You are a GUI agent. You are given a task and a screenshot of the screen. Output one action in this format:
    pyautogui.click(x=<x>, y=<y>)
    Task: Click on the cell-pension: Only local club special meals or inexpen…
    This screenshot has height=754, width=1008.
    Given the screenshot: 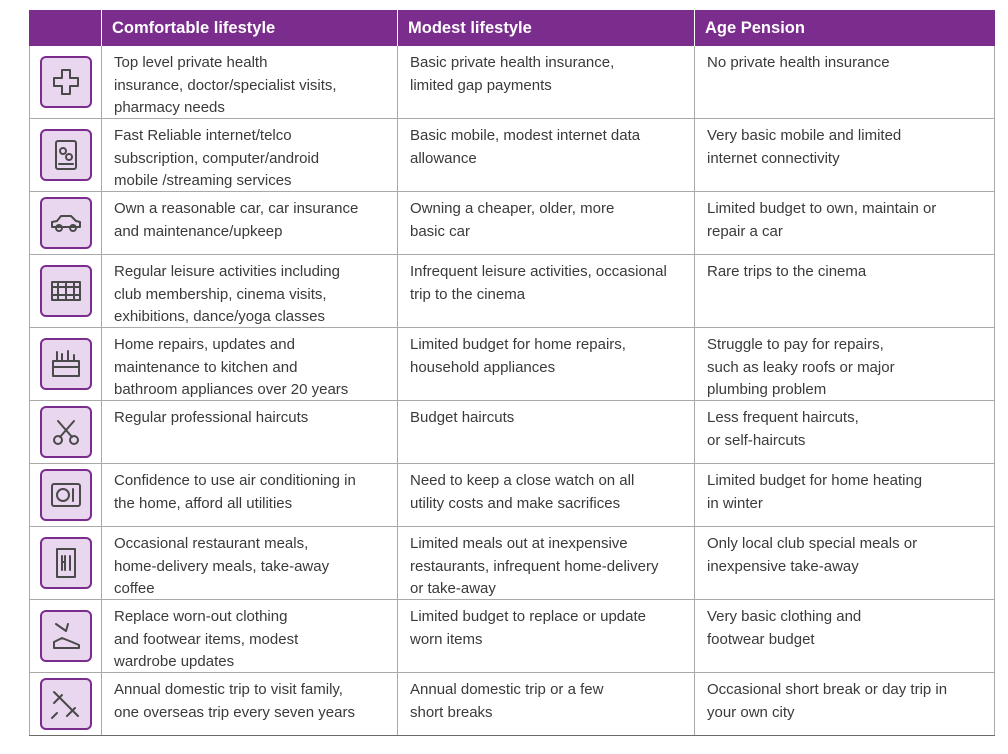 What is the action you would take?
    pyautogui.click(x=844, y=563)
    